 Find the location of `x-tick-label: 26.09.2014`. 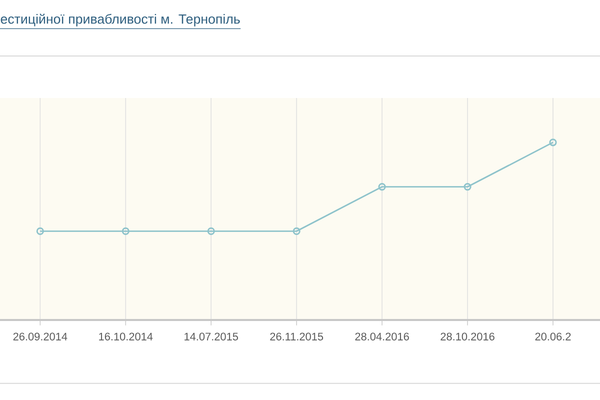

x-tick-label: 26.09.2014 is located at coordinates (40, 336).